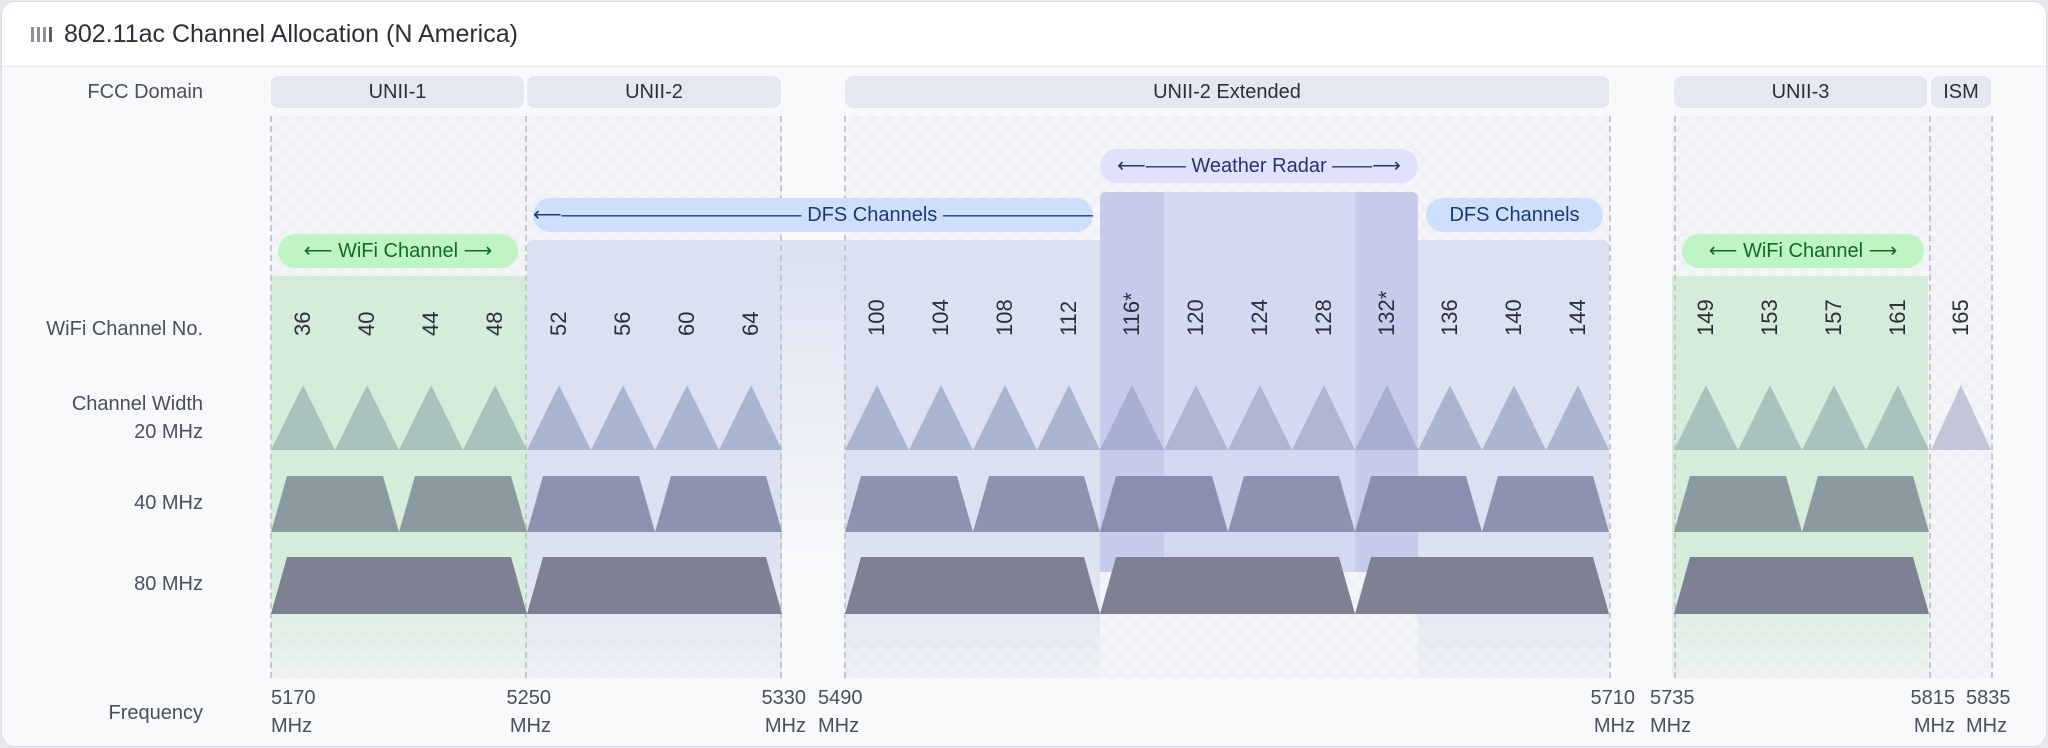  What do you see at coordinates (1227, 92) in the screenshot?
I see `domain-unii-2-extended: UNII-2 Extended` at bounding box center [1227, 92].